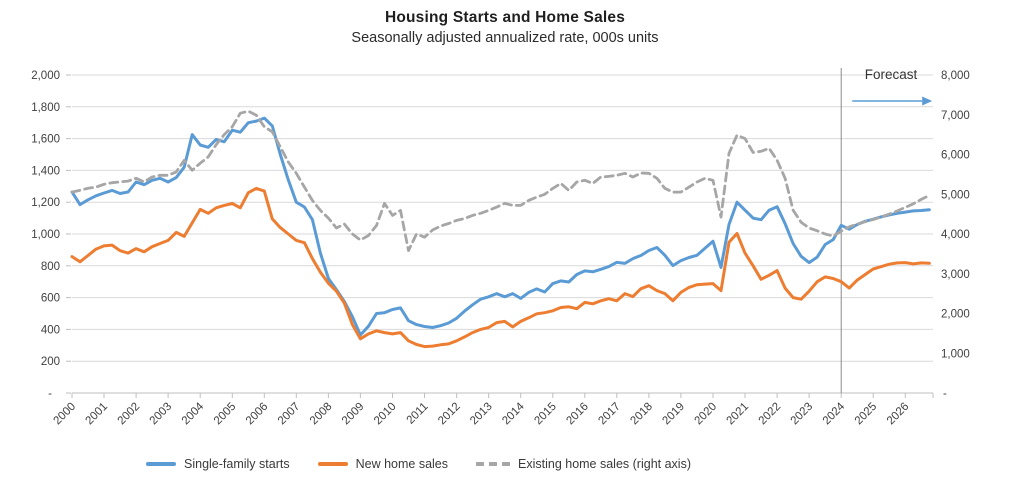  I want to click on svg-text: 2010, so click(385, 414).